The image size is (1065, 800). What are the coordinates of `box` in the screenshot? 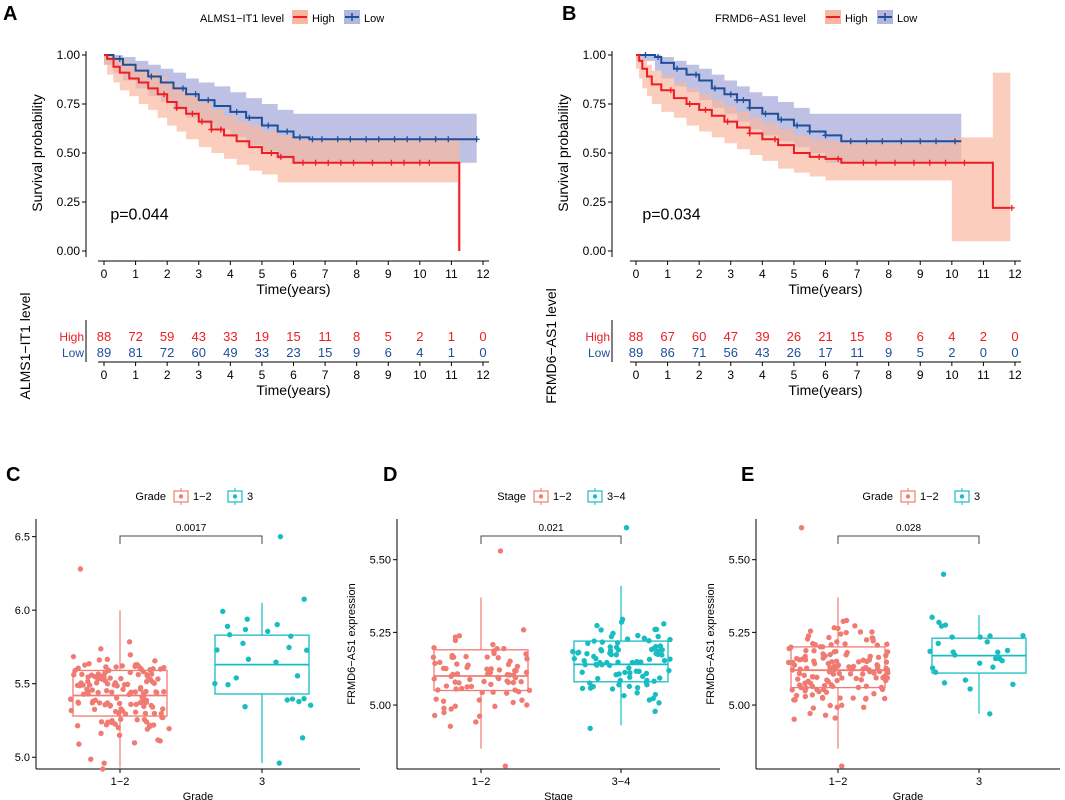 It's located at (838, 667).